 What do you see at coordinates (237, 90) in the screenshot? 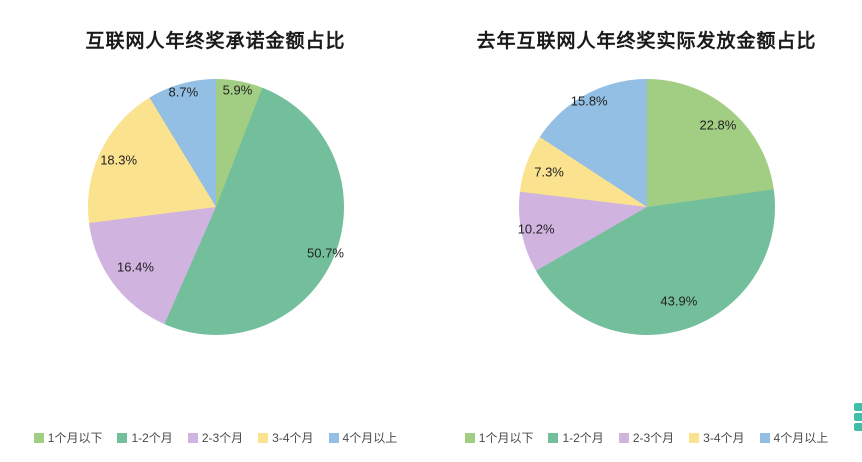
I see `slice-label: 5.9%` at bounding box center [237, 90].